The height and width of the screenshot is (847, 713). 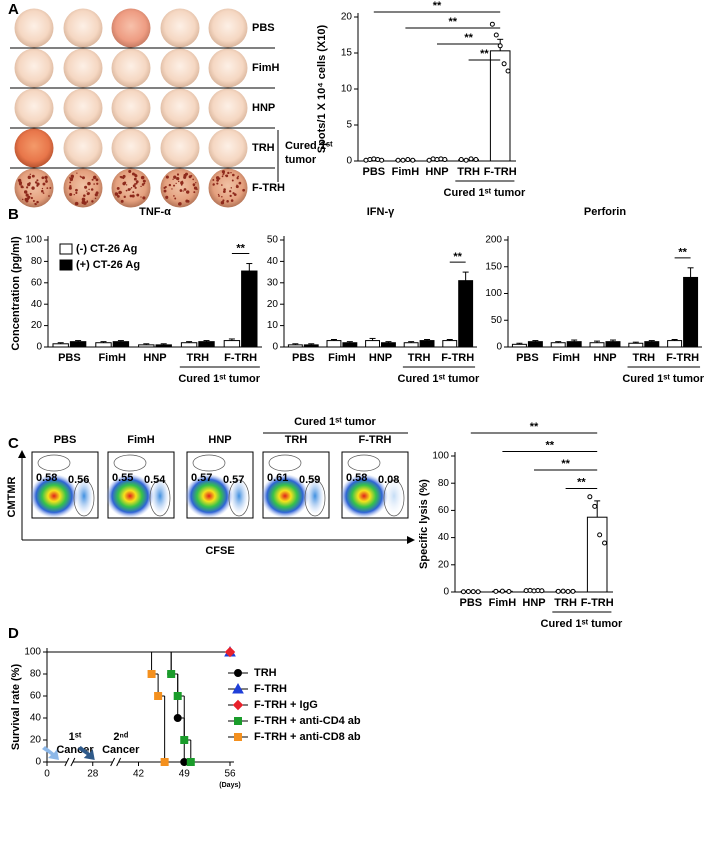 I want to click on y-tick-label: 15, so click(x=347, y=53).